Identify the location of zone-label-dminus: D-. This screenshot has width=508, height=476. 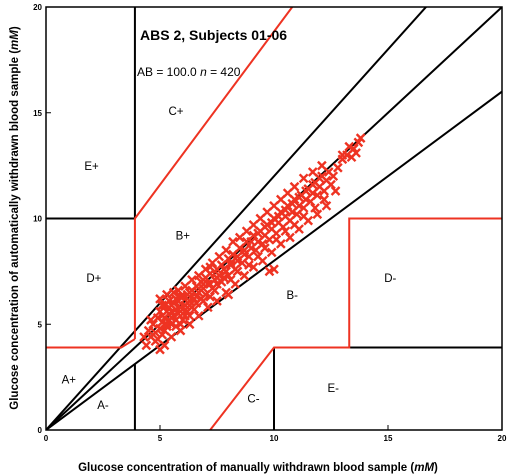
(390, 279).